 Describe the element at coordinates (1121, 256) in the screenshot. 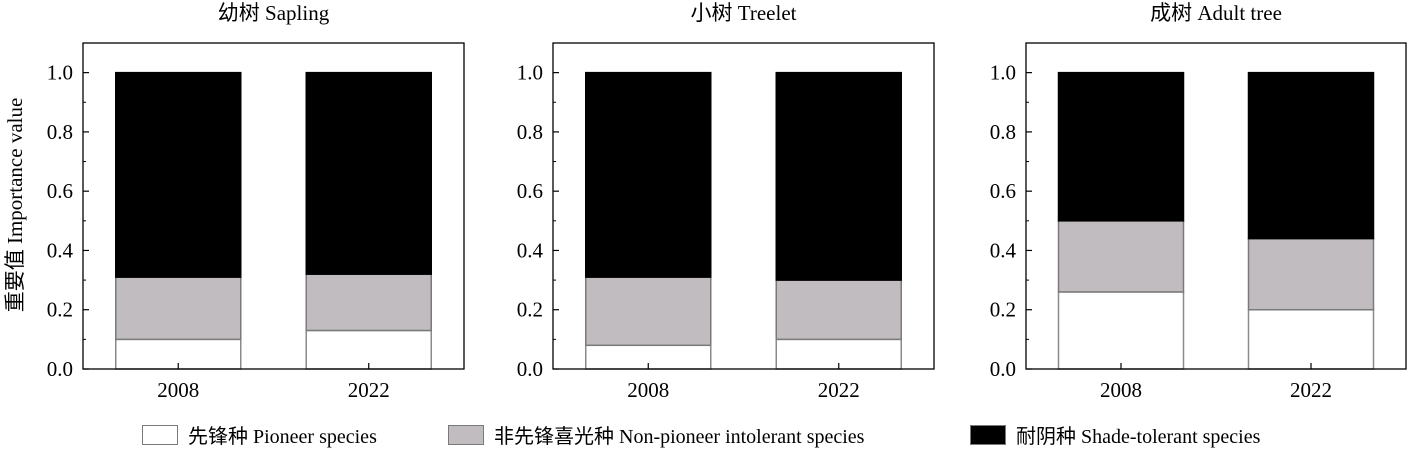

I see `bar-adult-tree-2008-non-pioneer` at that location.